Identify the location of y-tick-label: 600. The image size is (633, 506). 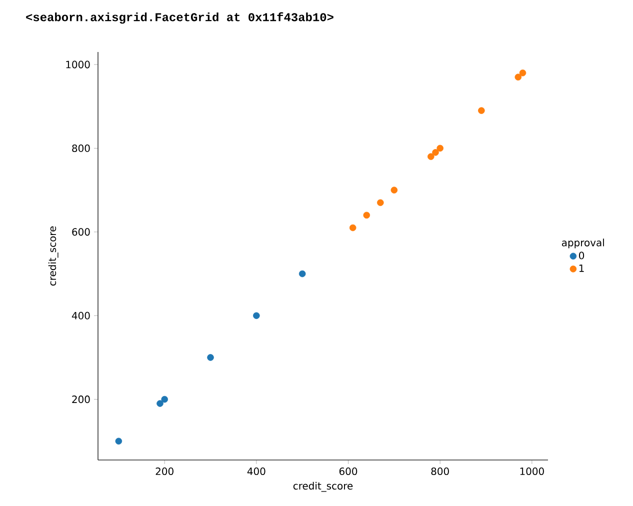
(81, 232).